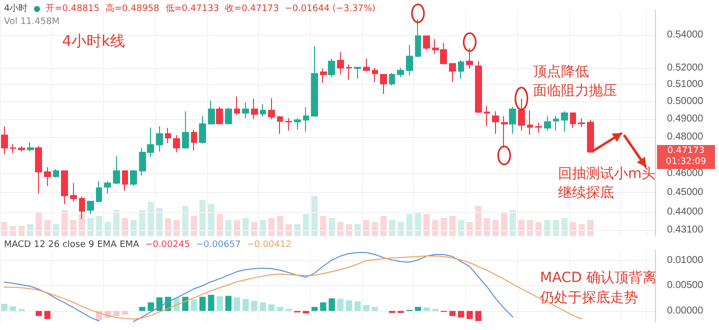 Image resolution: width=719 pixels, height=330 pixels. I want to click on annotation: 高=0.48958, so click(133, 8).